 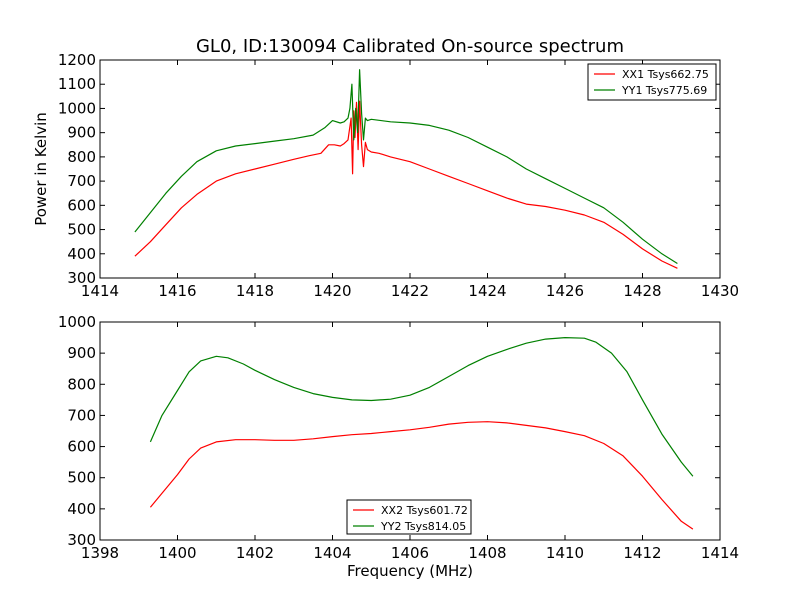 I want to click on legend: XX2 Tsys601.72 YY2 Tsys814.05, so click(x=409, y=517).